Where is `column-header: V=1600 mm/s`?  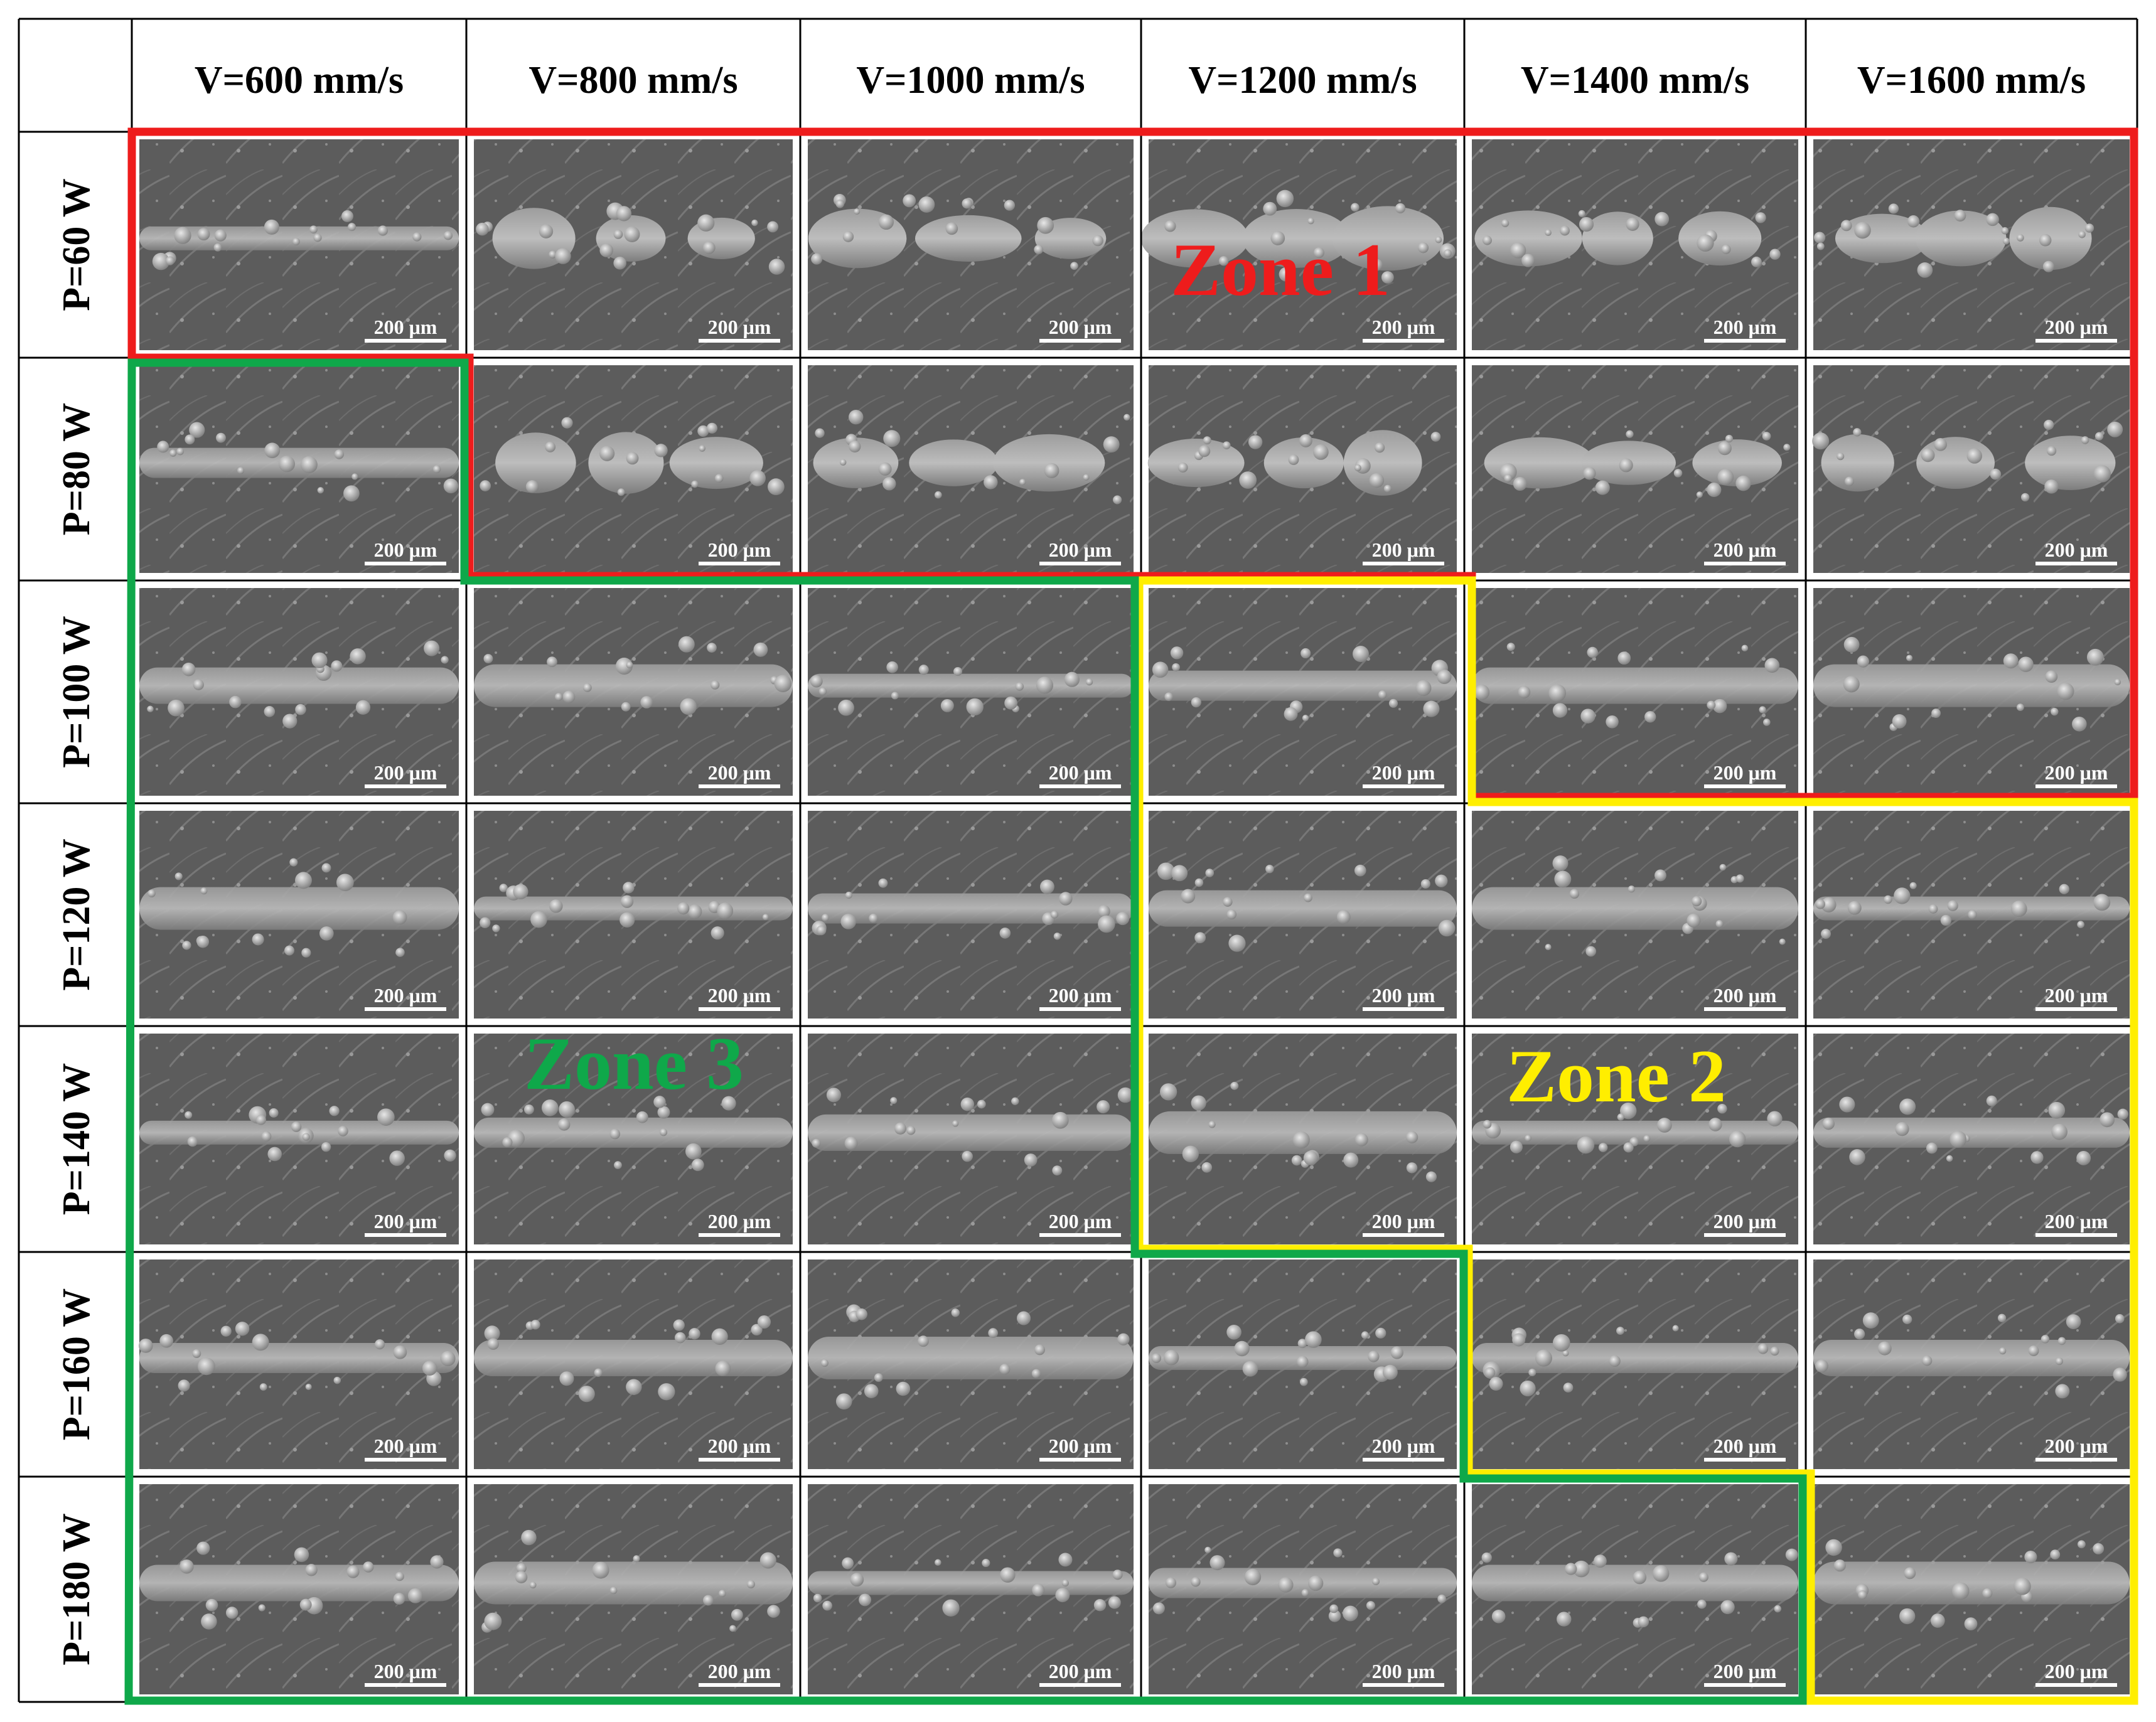 column-header: V=1600 mm/s is located at coordinates (1971, 80).